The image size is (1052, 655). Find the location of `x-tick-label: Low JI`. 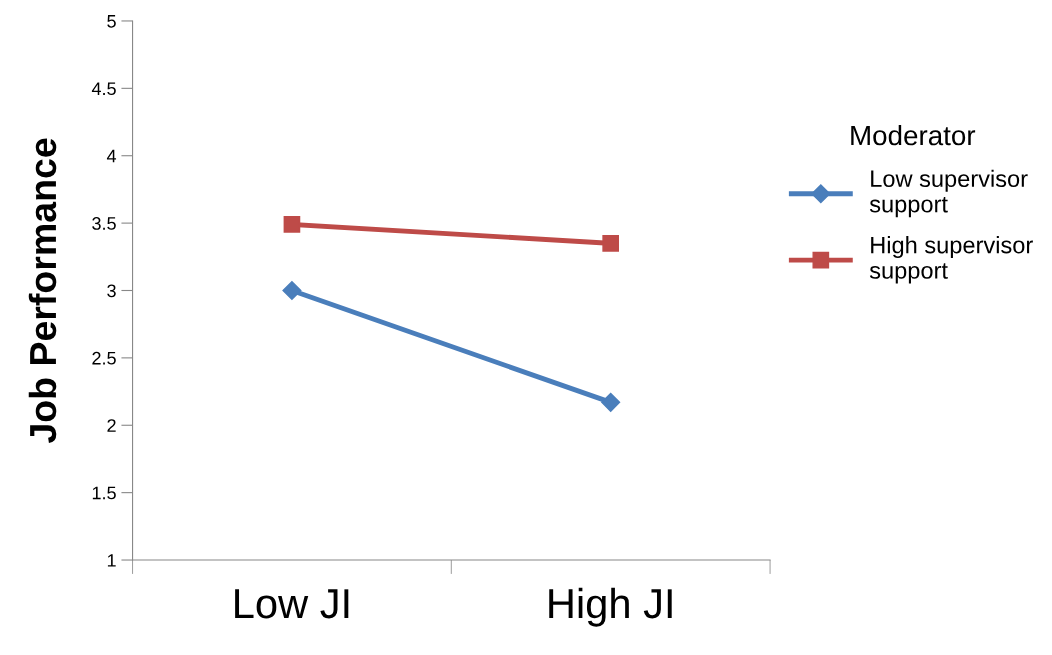

x-tick-label: Low JI is located at coordinates (292, 604).